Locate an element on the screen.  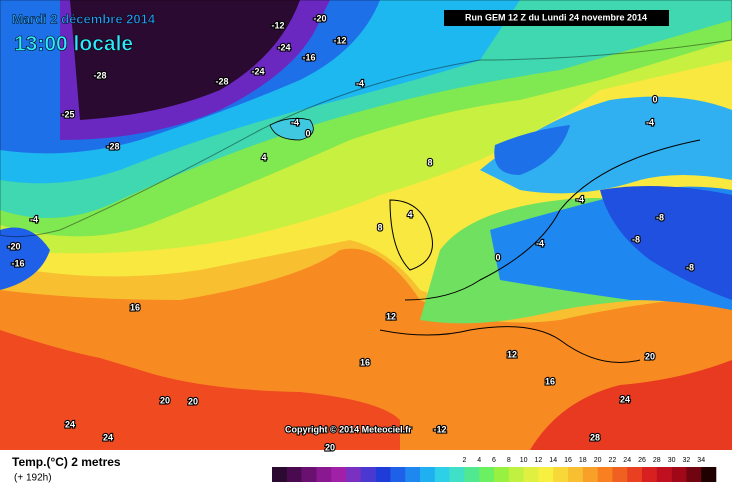
contour-label: -25 is located at coordinates (67, 114).